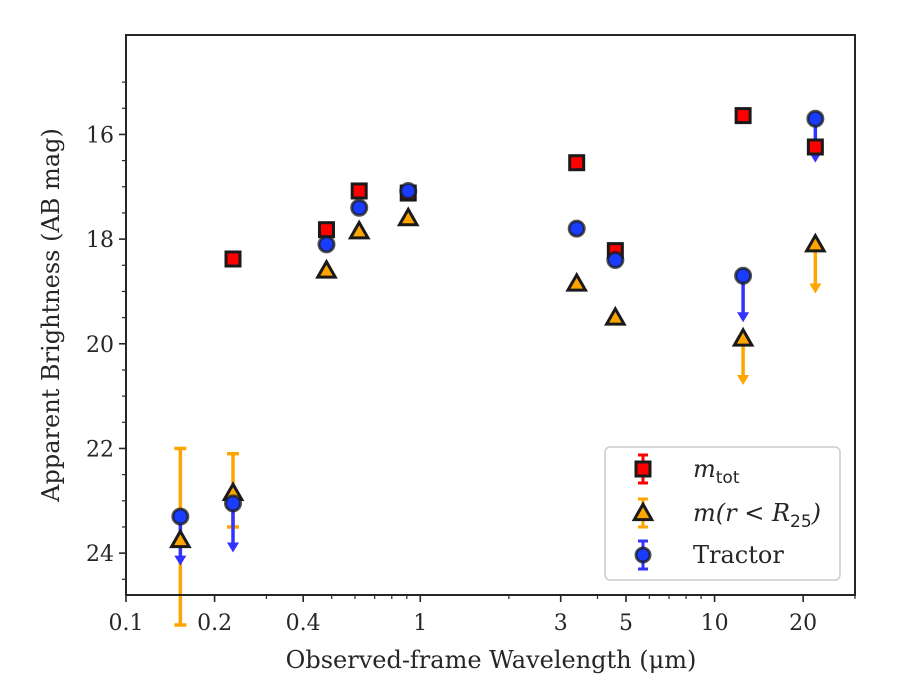 The width and height of the screenshot is (900, 700). Describe the element at coordinates (757, 515) in the screenshot. I see `legend-label: m(r < R25)` at that location.